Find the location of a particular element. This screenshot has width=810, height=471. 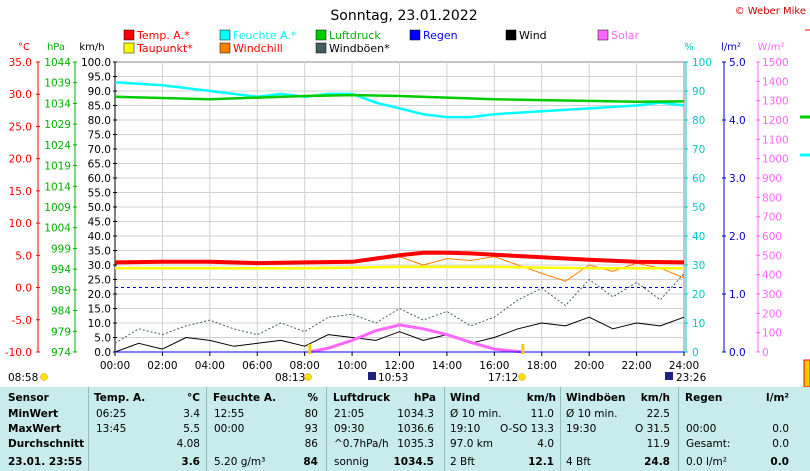

y-tick-pct: 50 is located at coordinates (698, 208).